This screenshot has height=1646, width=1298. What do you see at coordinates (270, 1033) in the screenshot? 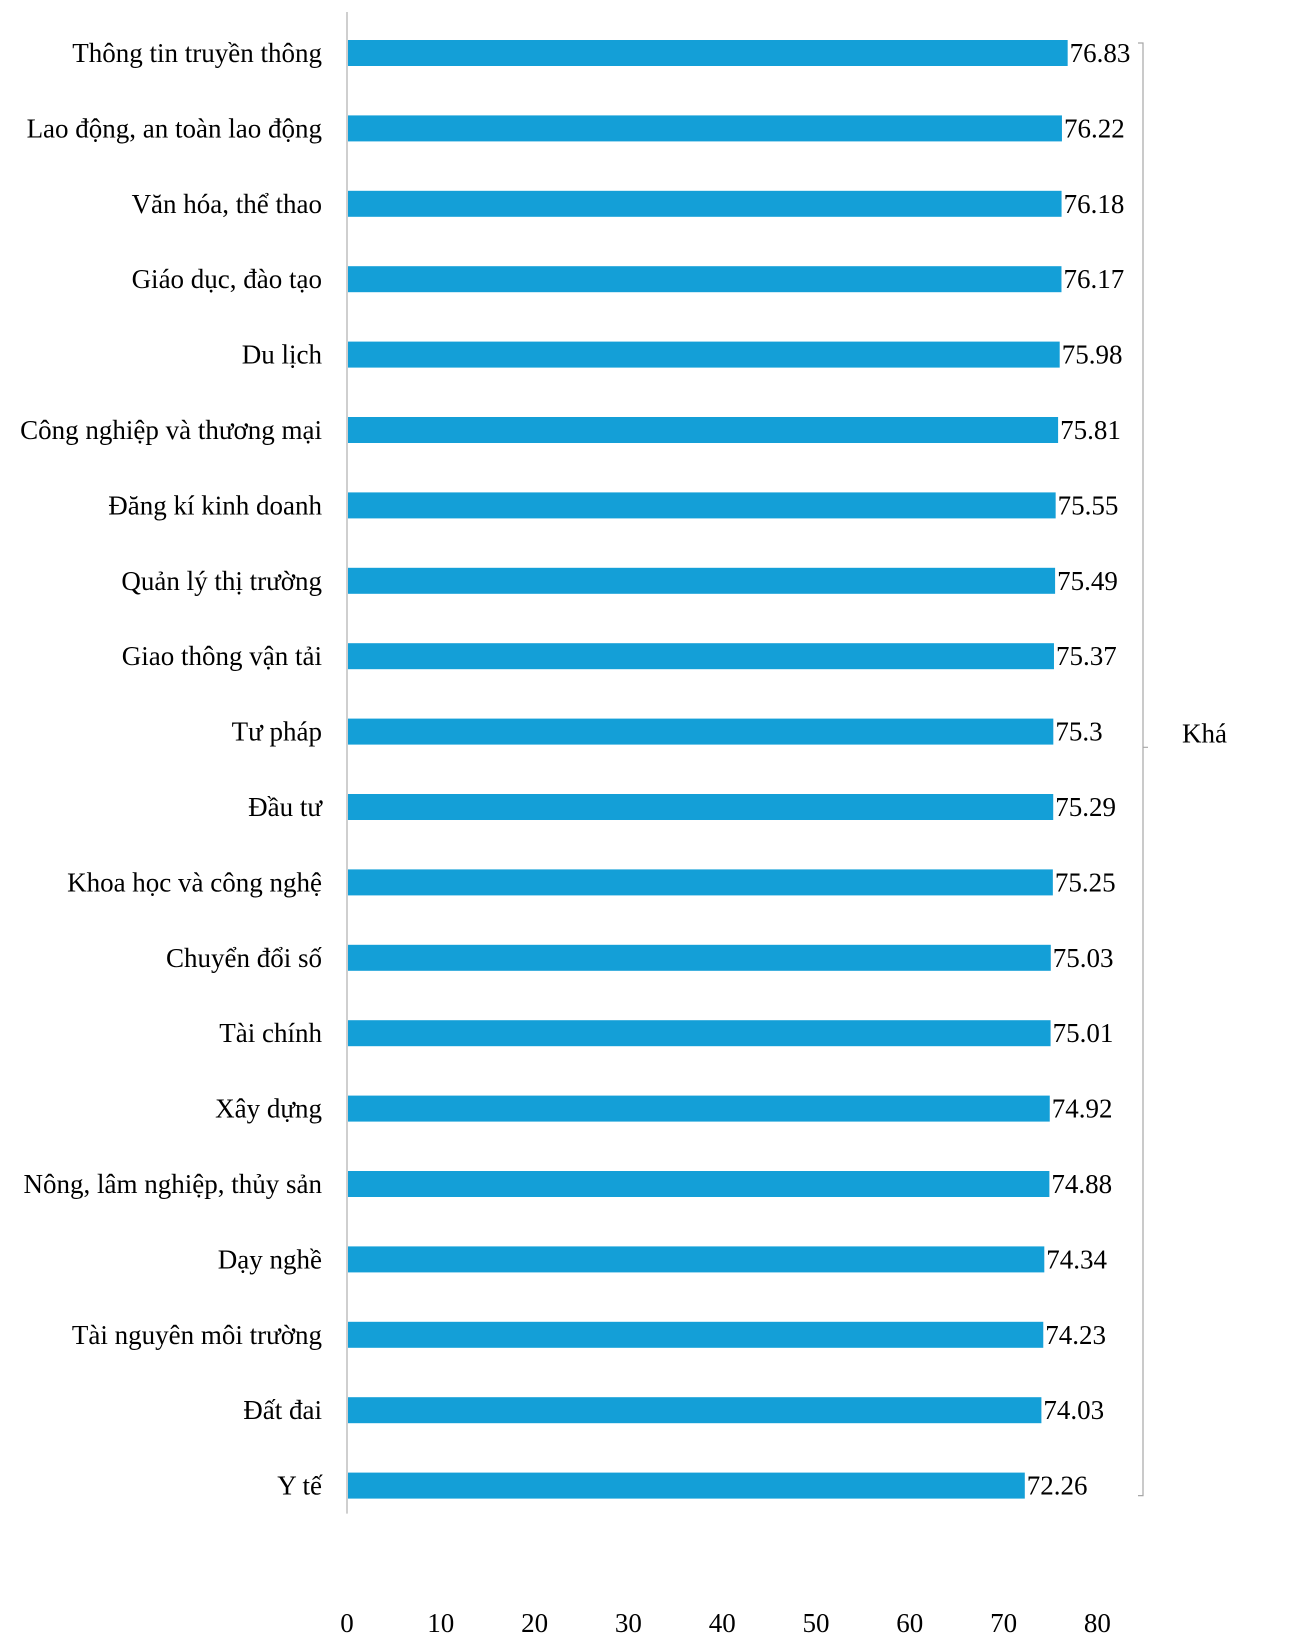
I see `category-label: Tài chính` at bounding box center [270, 1033].